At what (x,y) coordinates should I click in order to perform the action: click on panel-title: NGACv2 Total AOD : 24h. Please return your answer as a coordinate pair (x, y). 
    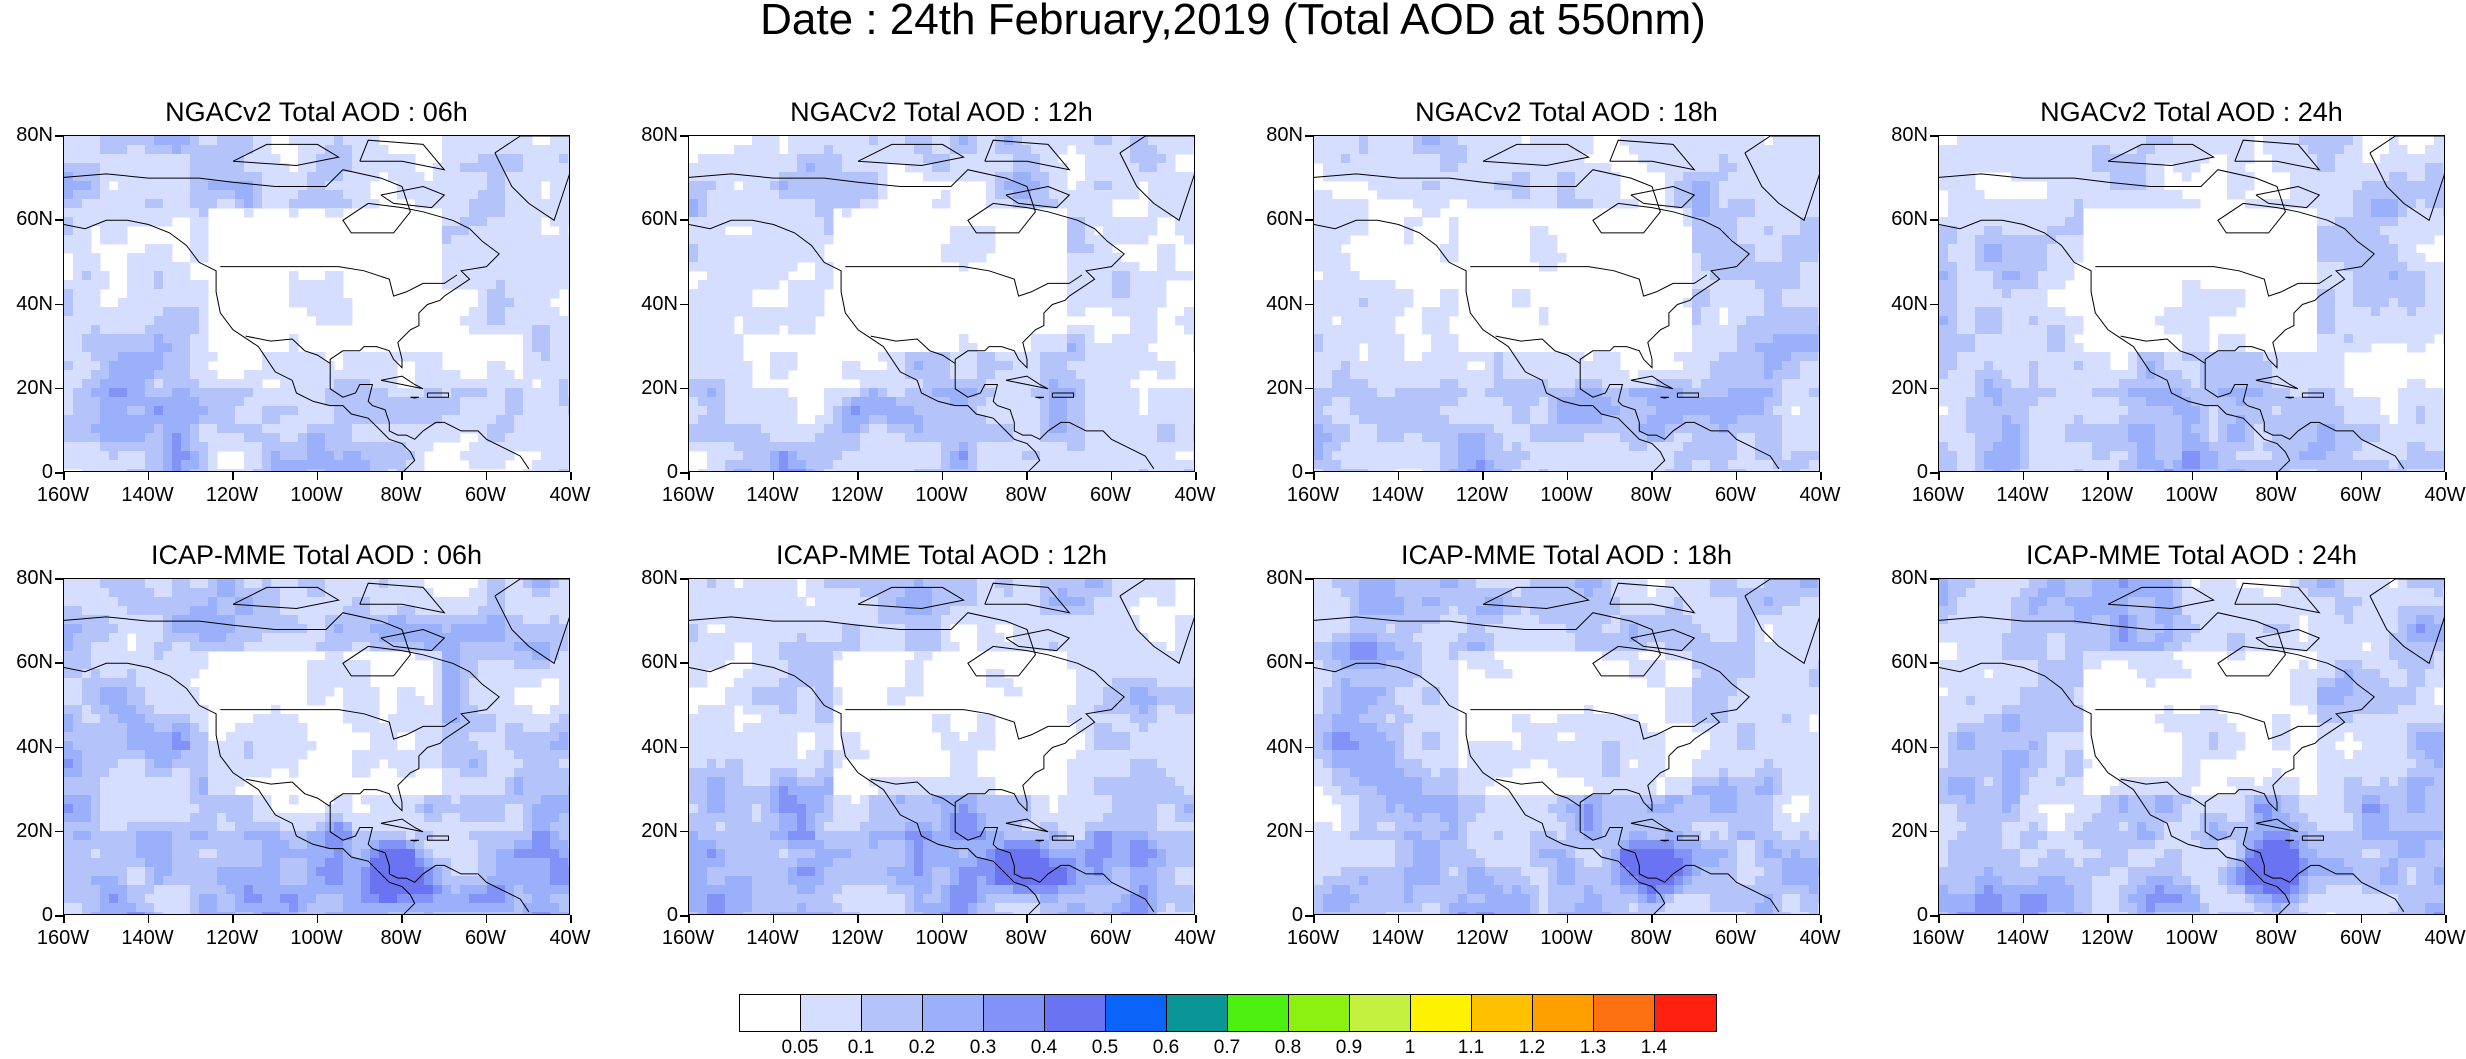
    Looking at the image, I should click on (2191, 112).